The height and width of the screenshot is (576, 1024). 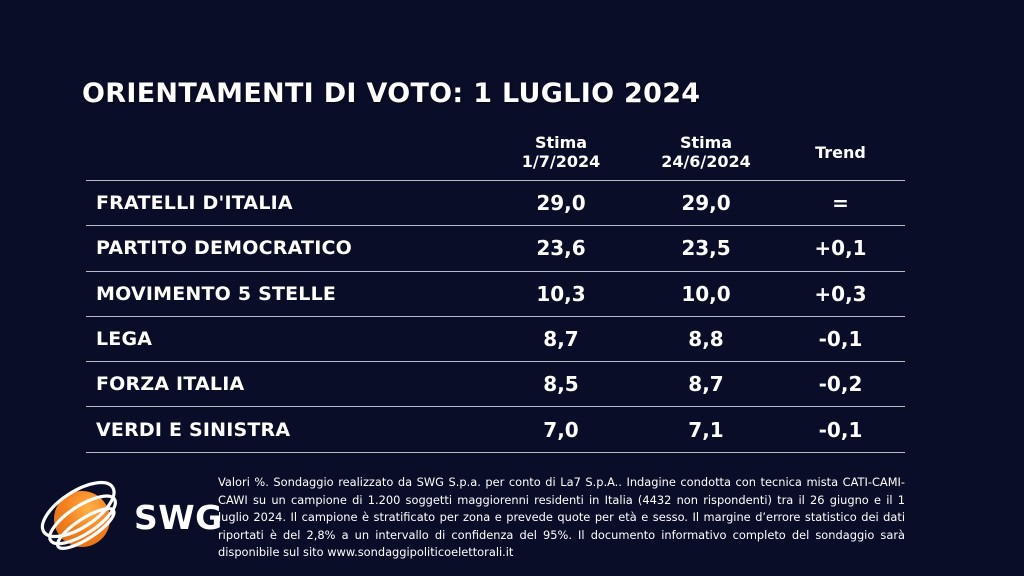 What do you see at coordinates (193, 429) in the screenshot?
I see `party-name: VERDI E SINISTRA` at bounding box center [193, 429].